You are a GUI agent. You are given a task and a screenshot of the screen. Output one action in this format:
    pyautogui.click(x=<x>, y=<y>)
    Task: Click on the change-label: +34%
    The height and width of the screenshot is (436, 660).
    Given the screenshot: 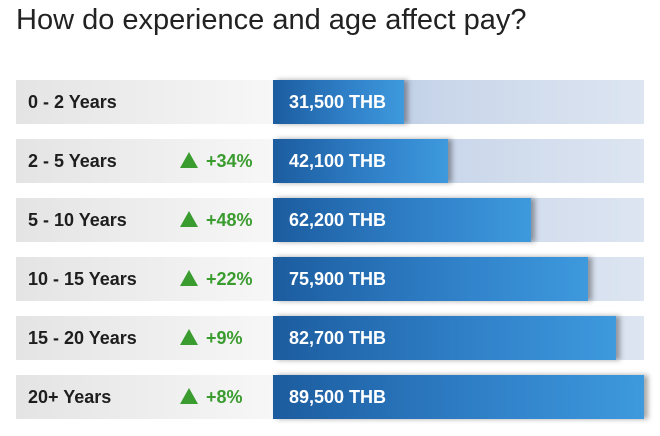 What is the action you would take?
    pyautogui.click(x=229, y=160)
    